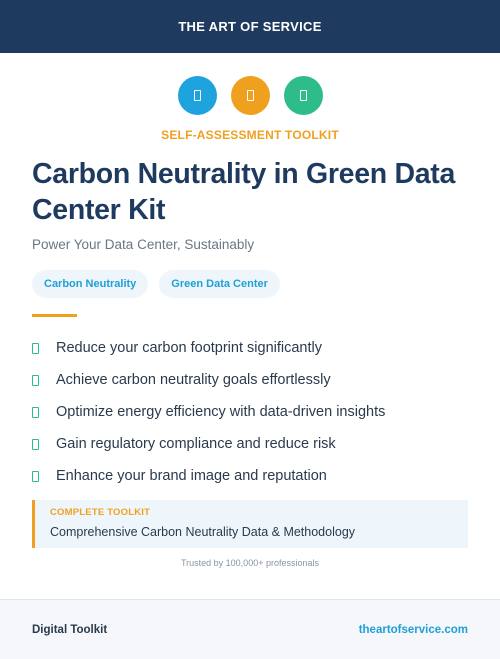 This screenshot has height=659, width=500. What do you see at coordinates (191, 476) in the screenshot?
I see `benefit-text: Enhance your brand image and reputation` at bounding box center [191, 476].